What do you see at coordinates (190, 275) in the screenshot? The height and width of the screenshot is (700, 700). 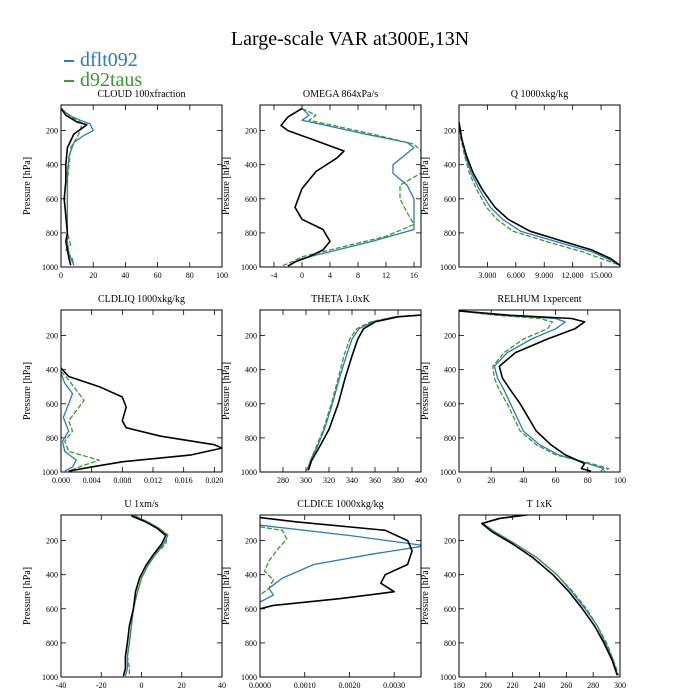 I see `x-tick-label: 80` at bounding box center [190, 275].